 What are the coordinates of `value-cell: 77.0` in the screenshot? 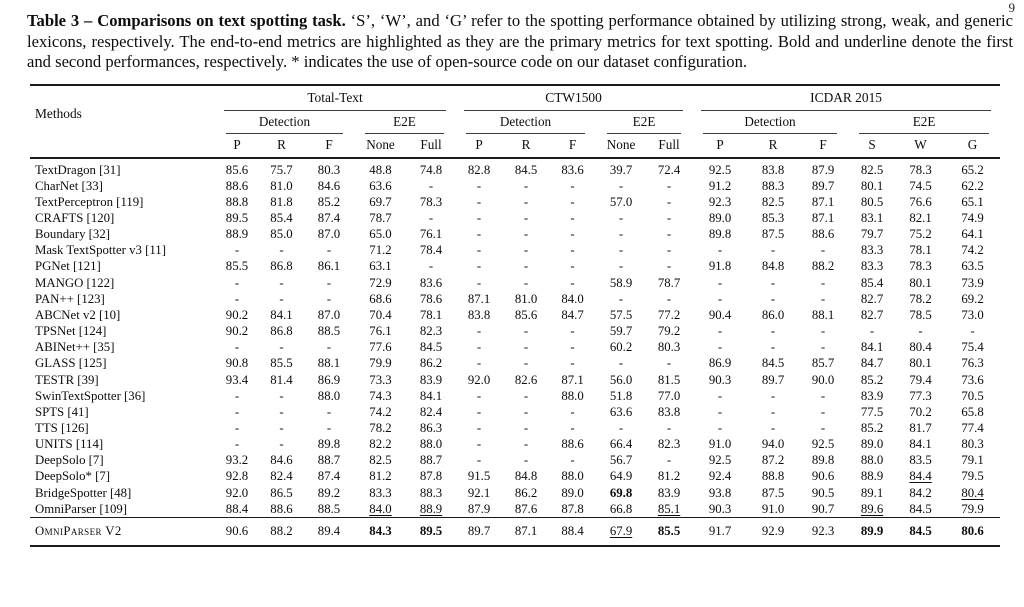 It's located at (669, 395).